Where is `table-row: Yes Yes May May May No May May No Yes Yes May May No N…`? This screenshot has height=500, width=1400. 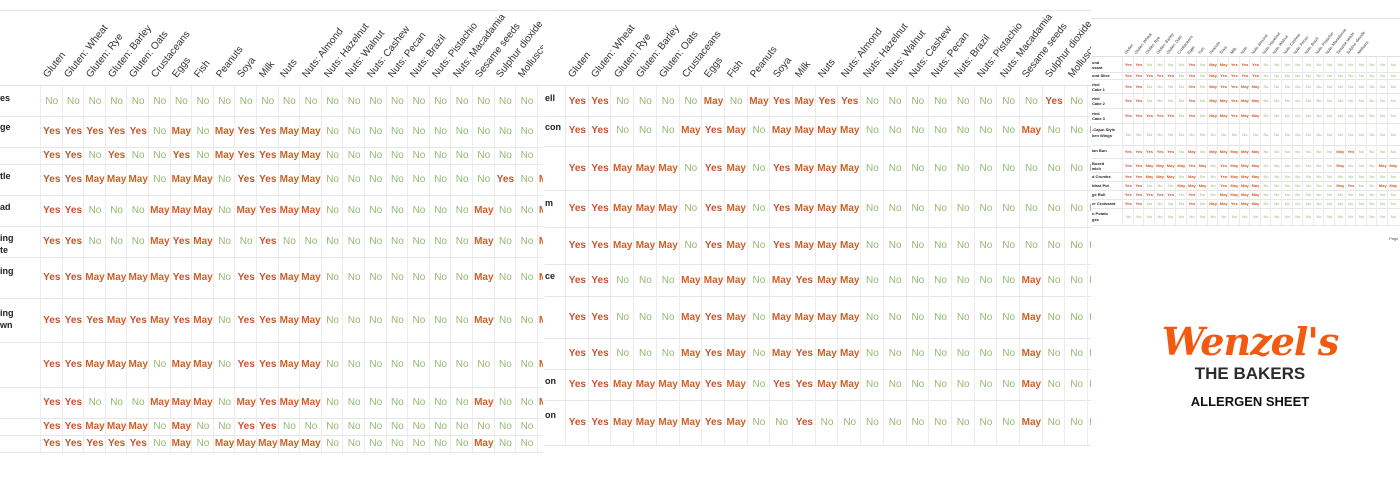 table-row: Yes Yes May May May No May May No Yes Yes May May No N… is located at coordinates (271, 365).